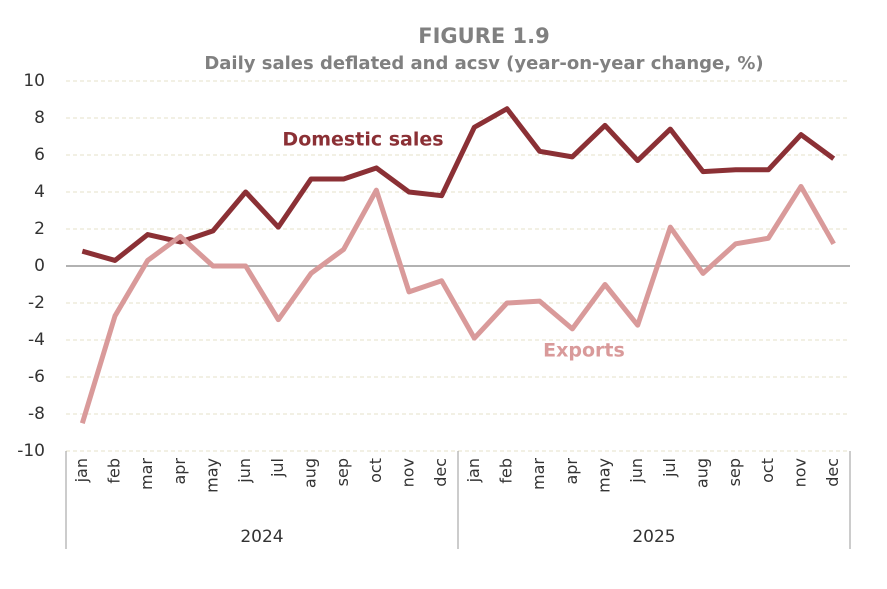 This screenshot has width=887, height=589. Describe the element at coordinates (39, 155) in the screenshot. I see `y-tick-label: 6` at that location.